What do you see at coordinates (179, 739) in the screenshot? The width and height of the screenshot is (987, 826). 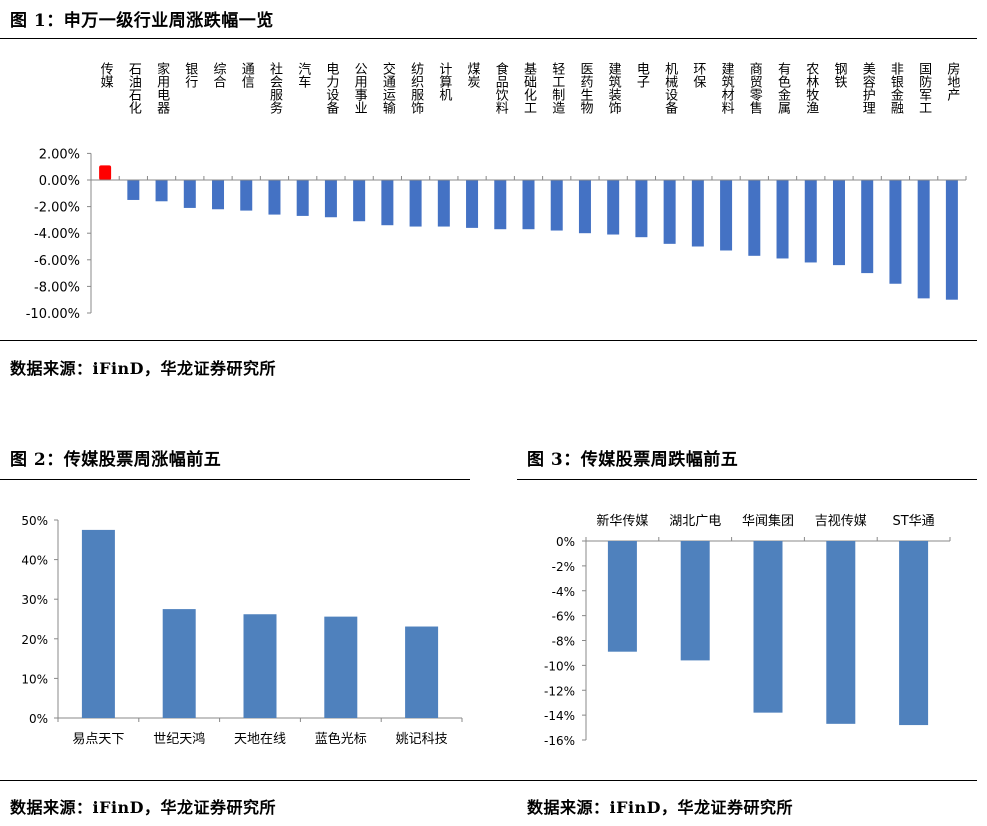 I see `fig2-category-label: 世纪天鸿` at bounding box center [179, 739].